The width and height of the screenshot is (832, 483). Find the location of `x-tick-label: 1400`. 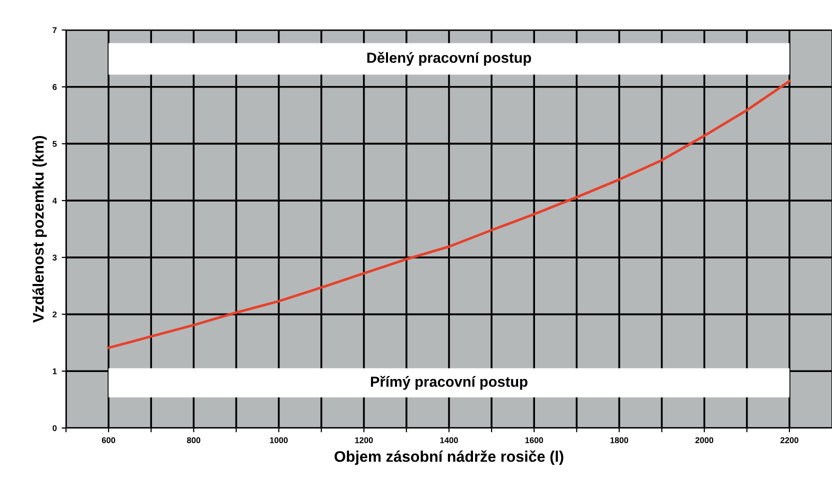

x-tick-label: 1400 is located at coordinates (449, 440).